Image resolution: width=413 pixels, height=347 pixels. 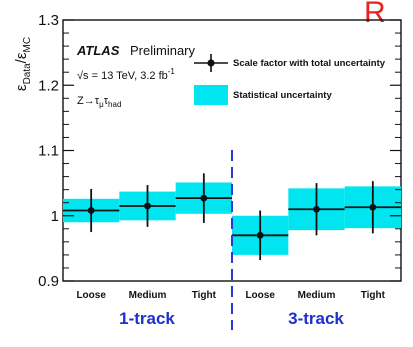 What do you see at coordinates (373, 295) in the screenshot?
I see `x-category-label-5: Tight` at bounding box center [373, 295].